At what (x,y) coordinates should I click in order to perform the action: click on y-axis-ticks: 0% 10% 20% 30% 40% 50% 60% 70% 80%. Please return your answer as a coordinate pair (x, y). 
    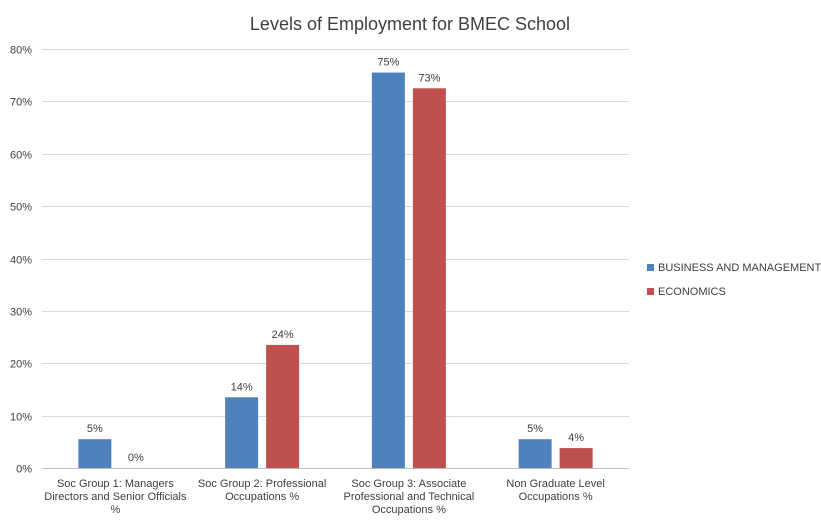
    Looking at the image, I should click on (21, 260).